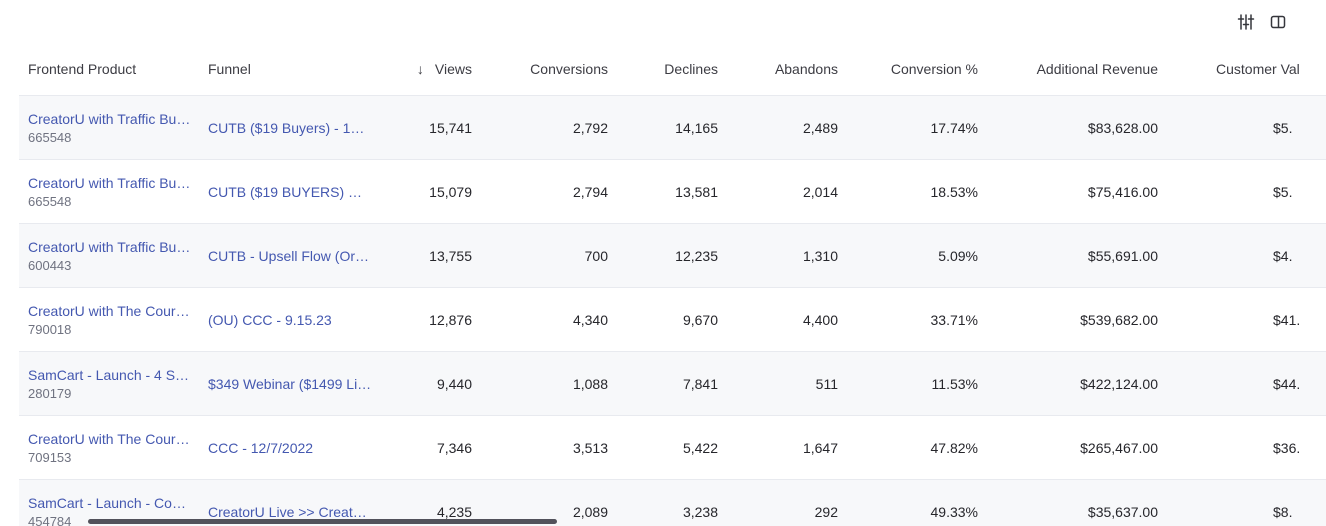 The height and width of the screenshot is (526, 1326). Describe the element at coordinates (700, 319) in the screenshot. I see `declines-cell: 9,670` at that location.